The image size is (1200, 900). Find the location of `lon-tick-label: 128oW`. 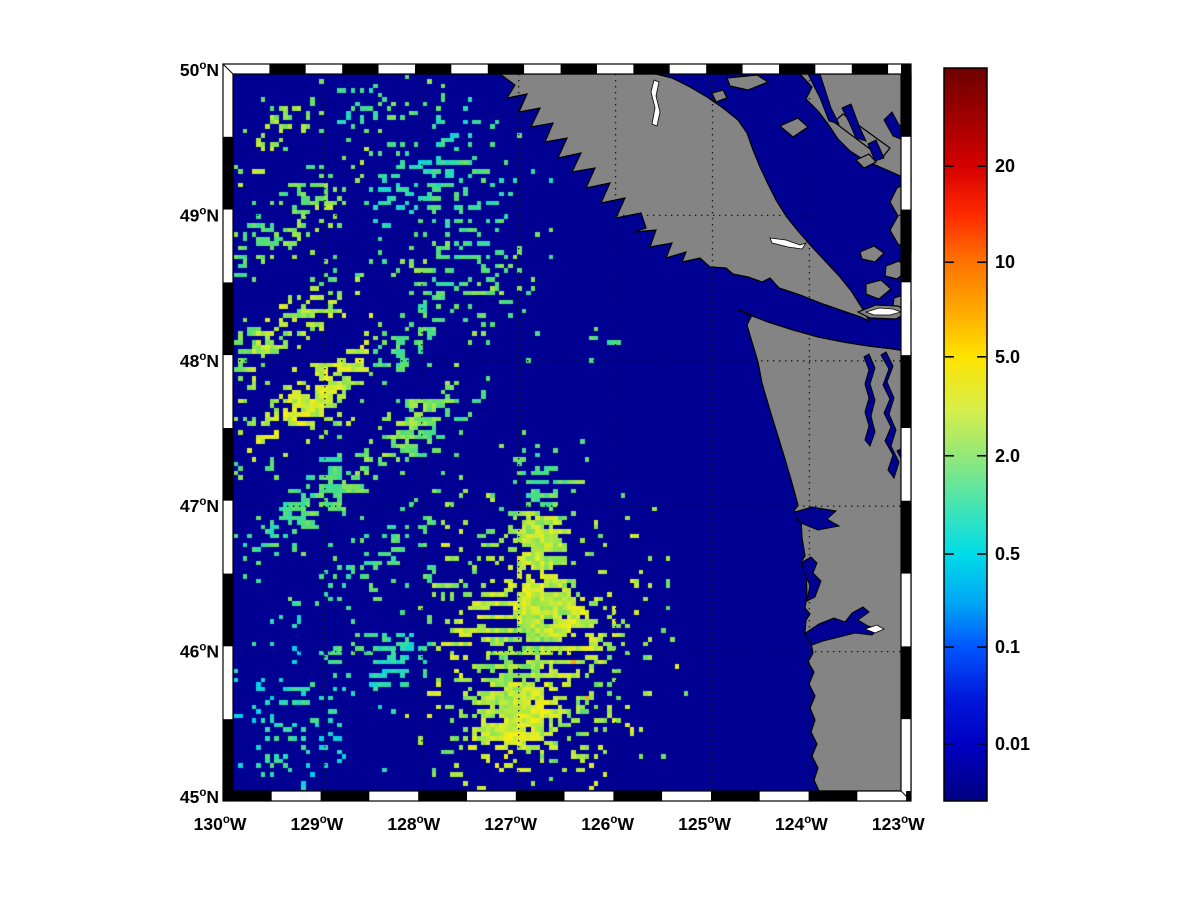

lon-tick-label: 128oW is located at coordinates (413, 824).